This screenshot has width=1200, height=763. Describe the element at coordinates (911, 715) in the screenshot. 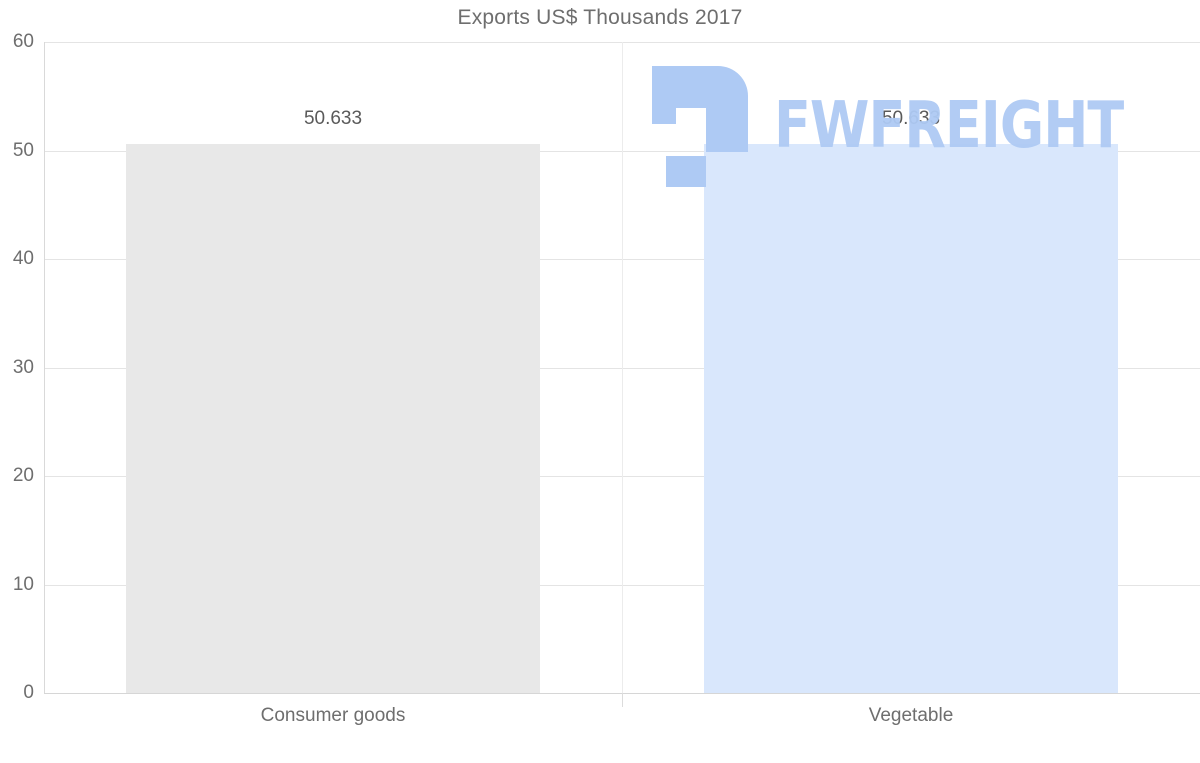

I see `x-tick-label: Vegetable` at that location.